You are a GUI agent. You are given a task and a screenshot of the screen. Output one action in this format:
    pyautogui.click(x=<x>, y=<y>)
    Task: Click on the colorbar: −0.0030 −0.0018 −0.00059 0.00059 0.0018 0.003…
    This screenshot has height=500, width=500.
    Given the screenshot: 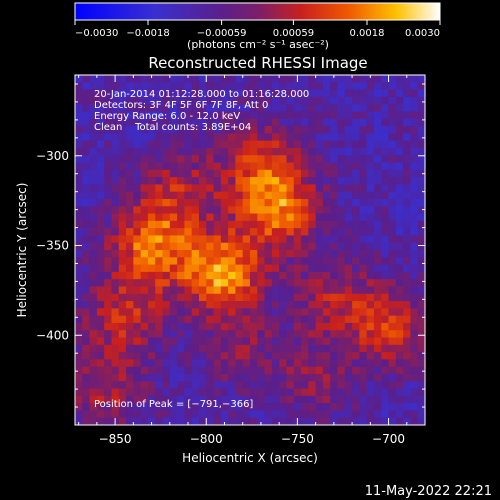 What is the action you would take?
    pyautogui.click(x=257, y=26)
    